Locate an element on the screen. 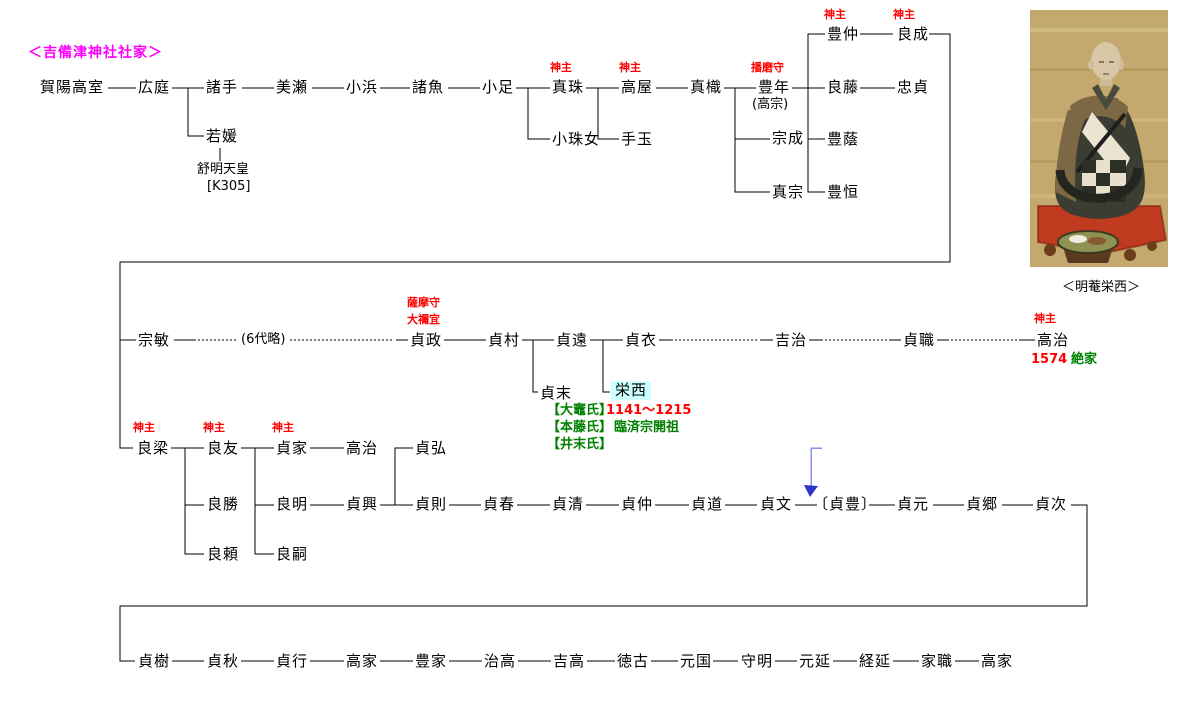 Image resolution: width=1185 pixels, height=701 pixels. person-name: 貞弘 is located at coordinates (431, 448).